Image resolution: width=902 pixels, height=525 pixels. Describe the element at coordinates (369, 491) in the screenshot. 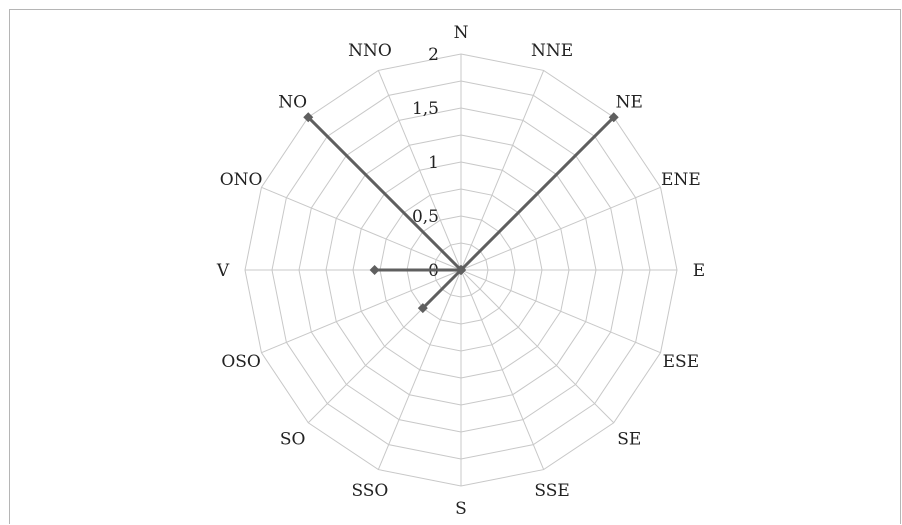

I see `direction-label-sso: SSO` at that location.